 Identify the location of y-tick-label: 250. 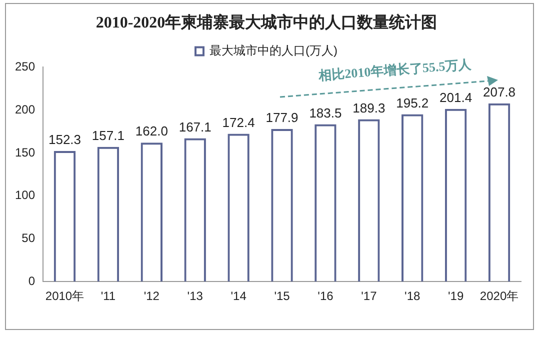
(25, 67).